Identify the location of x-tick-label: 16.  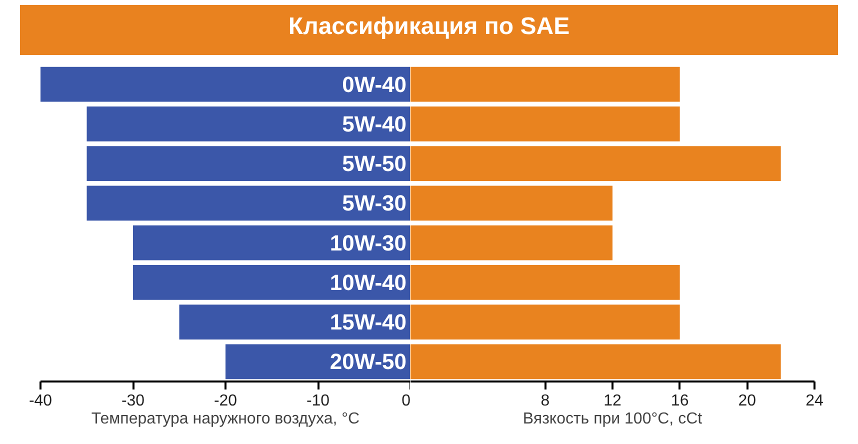
(679, 401).